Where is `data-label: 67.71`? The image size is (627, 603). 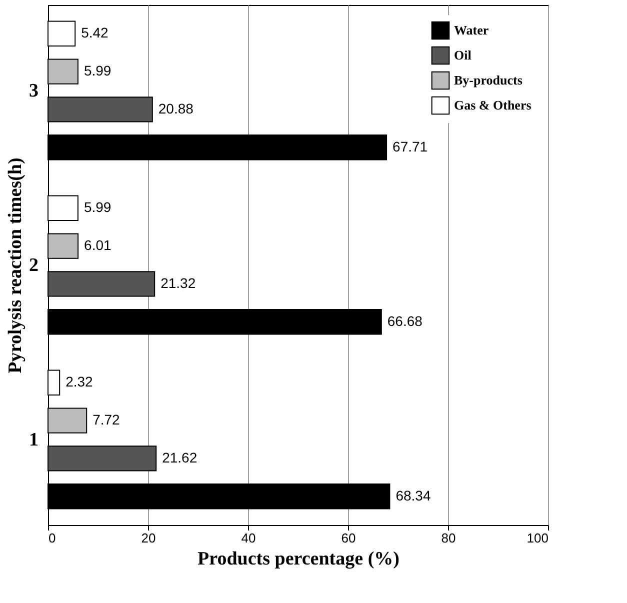
data-label: 67.71 is located at coordinates (410, 146).